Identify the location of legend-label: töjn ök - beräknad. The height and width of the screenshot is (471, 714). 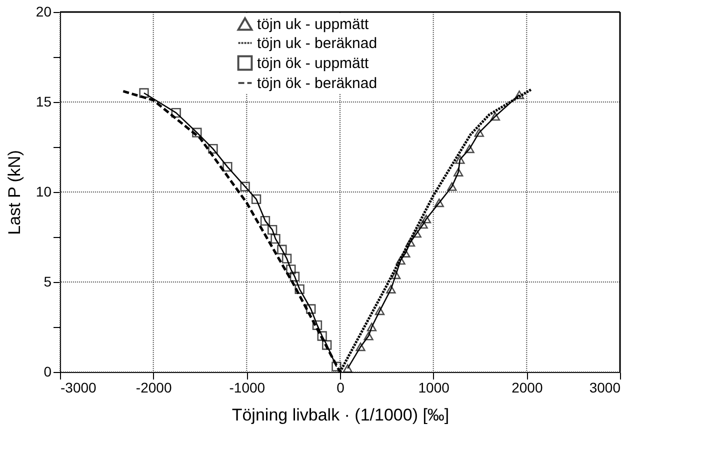
(317, 83).